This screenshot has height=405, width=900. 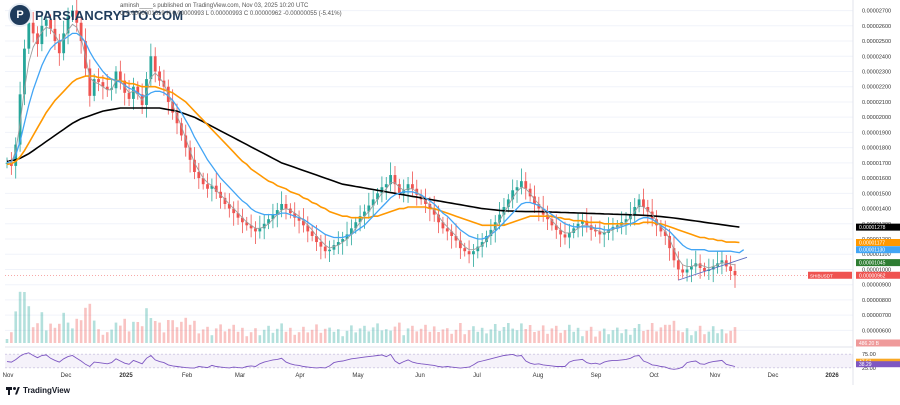 What do you see at coordinates (109, 15) in the screenshot?
I see `logo-text: PARSIANCRYPTO.COM` at bounding box center [109, 15].